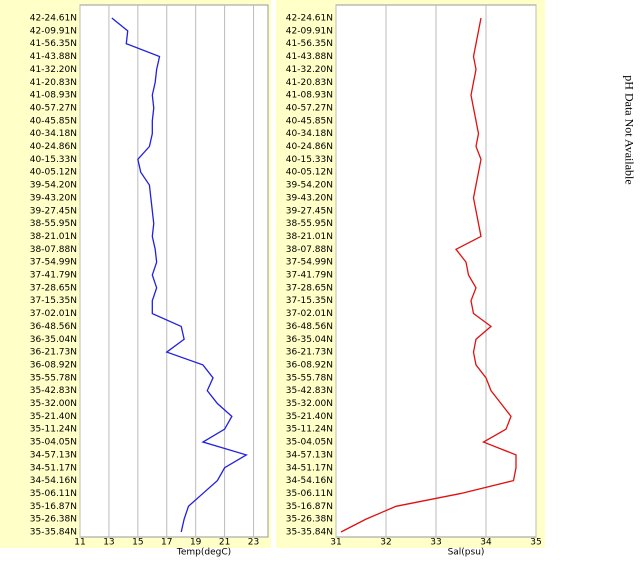 This screenshot has height=563, width=640. What do you see at coordinates (335, 543) in the screenshot?
I see `x-tick-label: 31` at bounding box center [335, 543].